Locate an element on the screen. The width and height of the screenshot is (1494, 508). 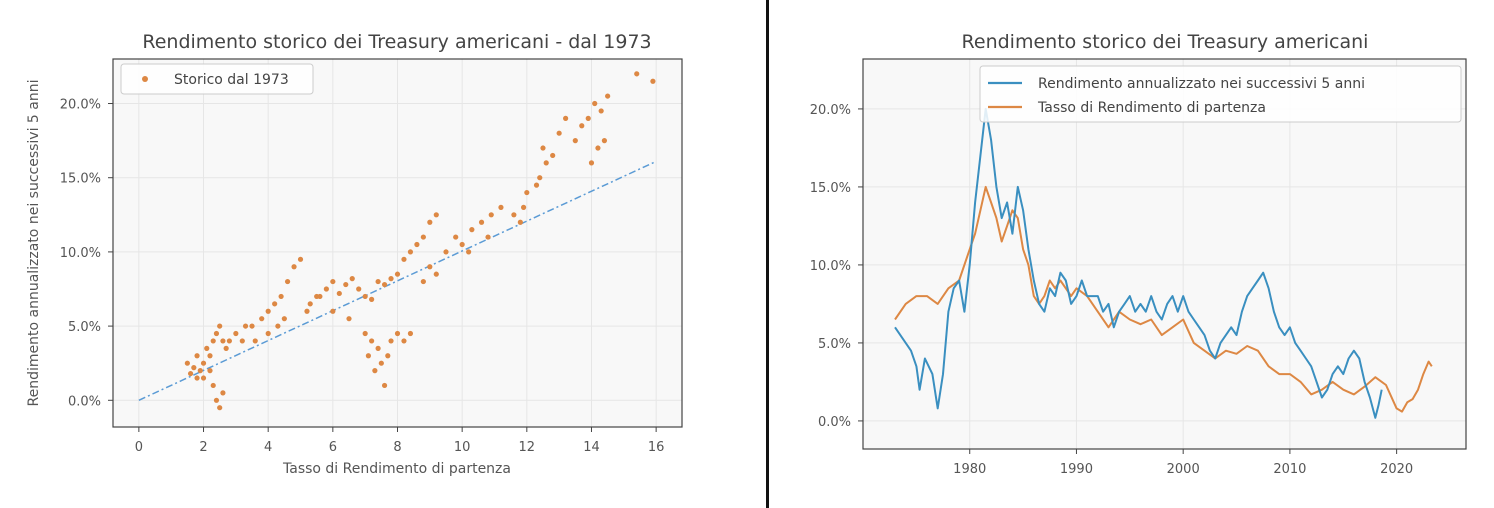
right-x-tick-label: 1990 is located at coordinates (1076, 469).